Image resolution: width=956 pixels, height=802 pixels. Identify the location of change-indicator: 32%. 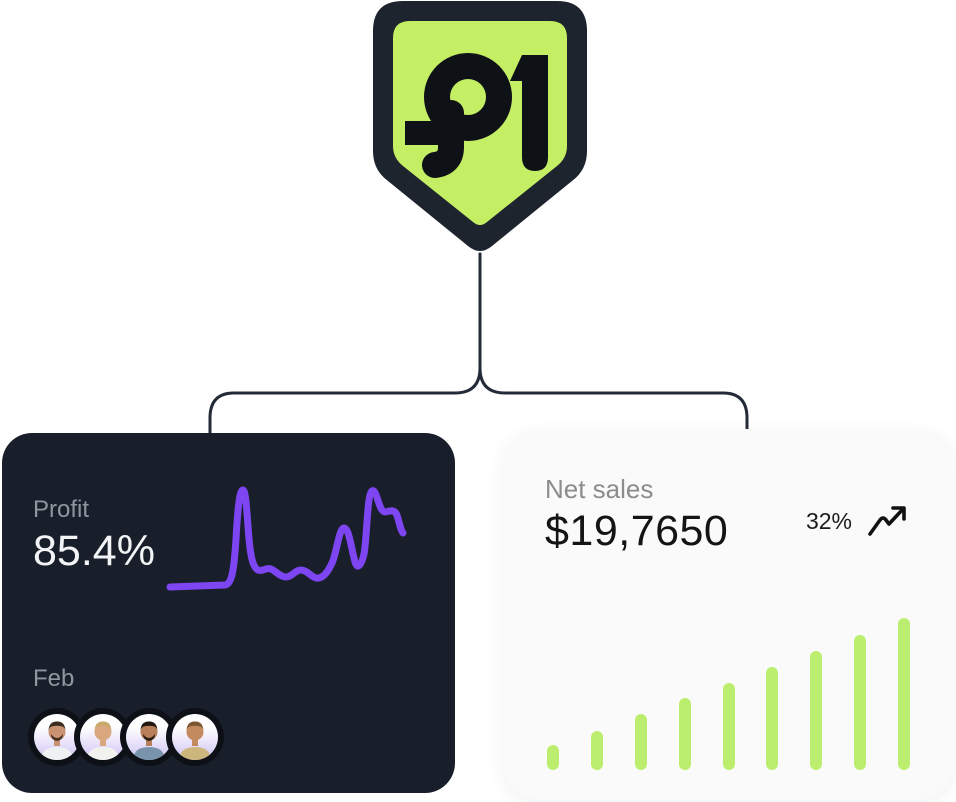
(857, 521).